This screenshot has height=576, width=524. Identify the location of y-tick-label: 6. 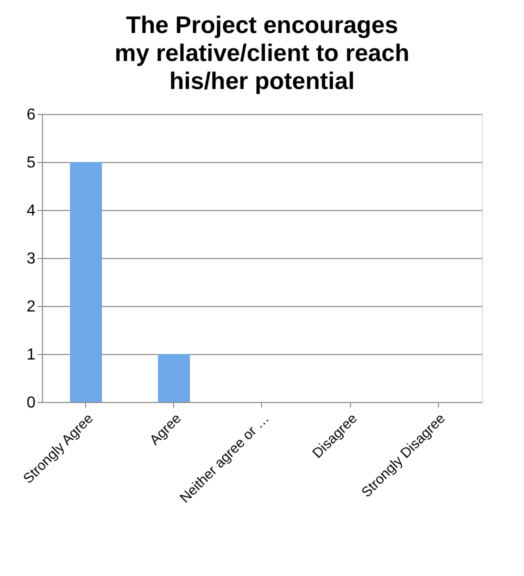
(31, 115).